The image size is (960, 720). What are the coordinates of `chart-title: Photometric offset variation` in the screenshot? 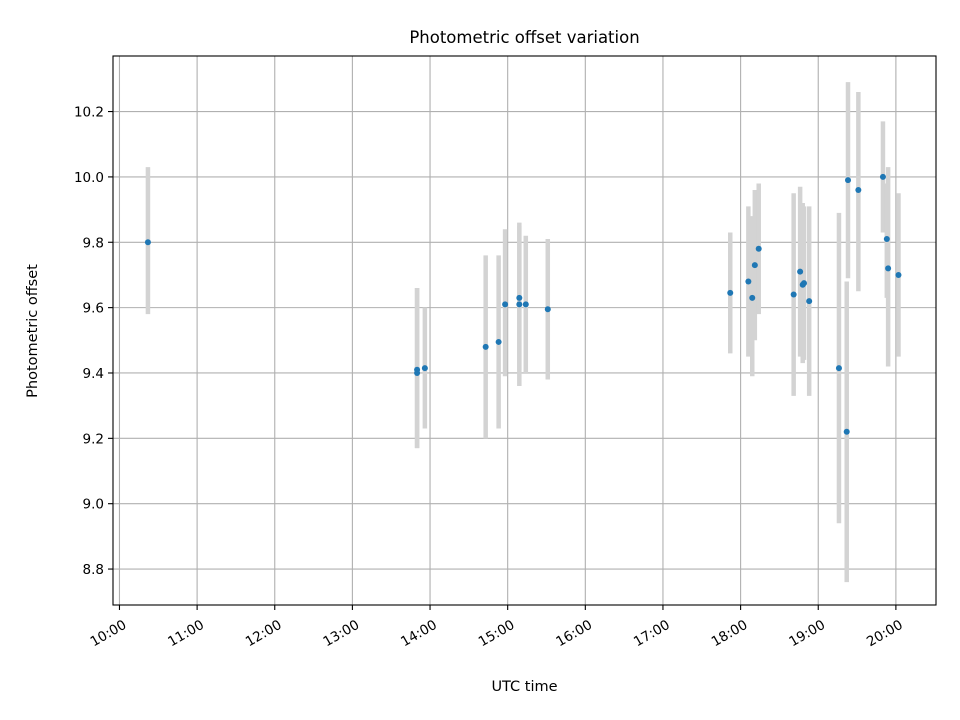 It's located at (524, 37).